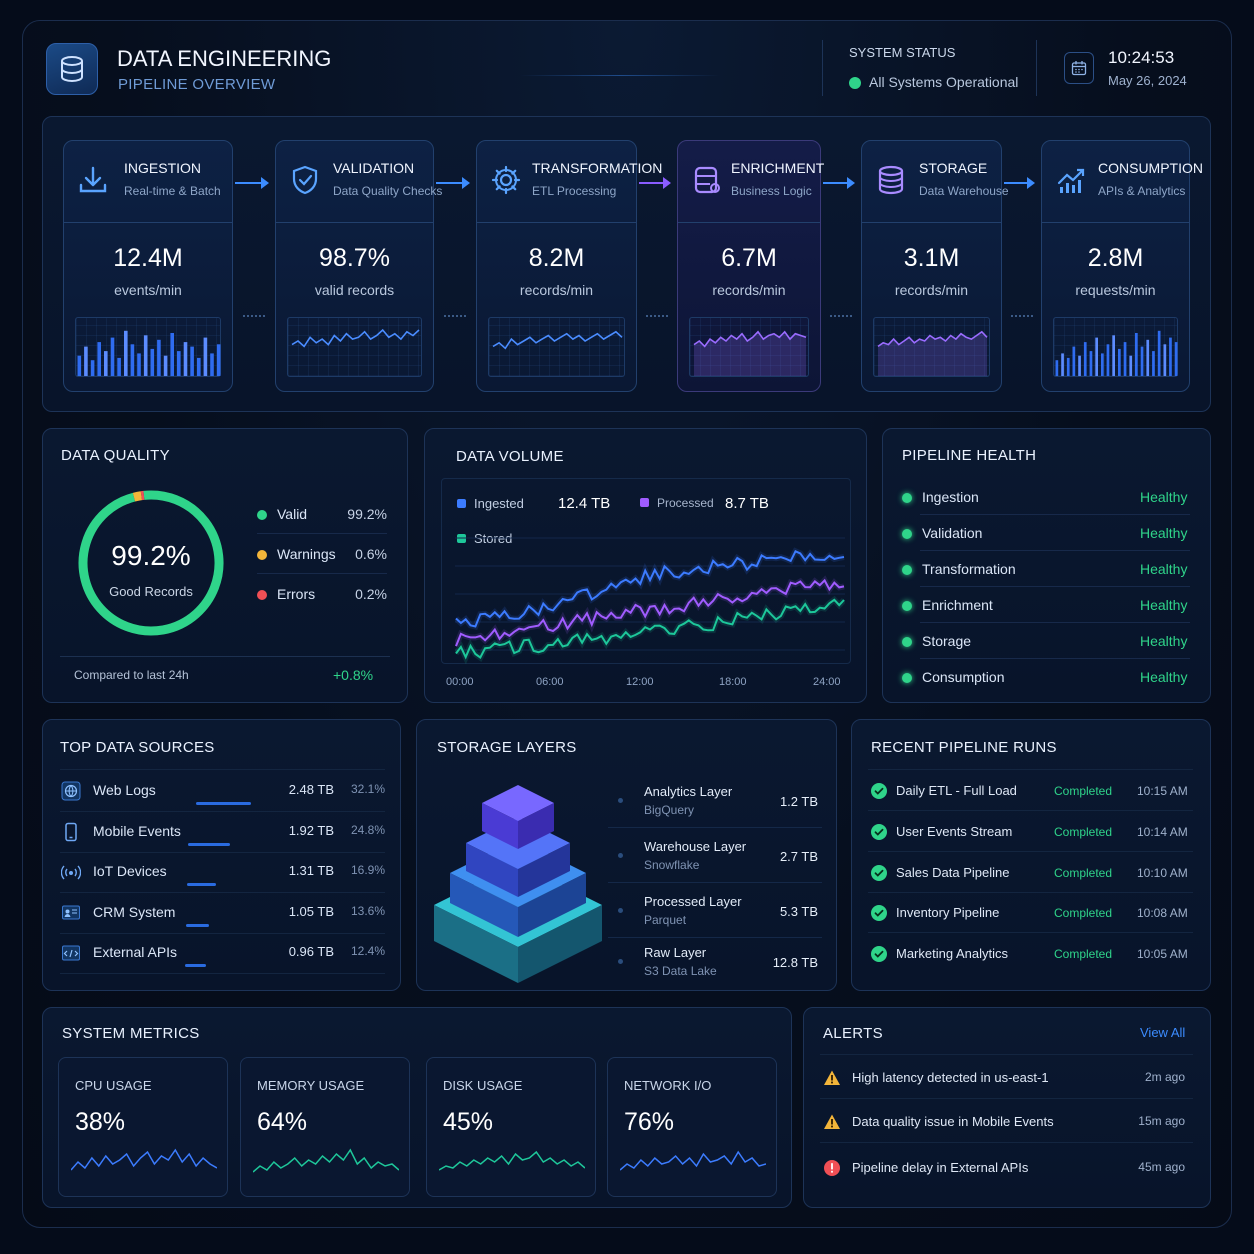 The height and width of the screenshot is (1254, 1254). I want to click on run-name: Daily ETL - Full Load, so click(956, 790).